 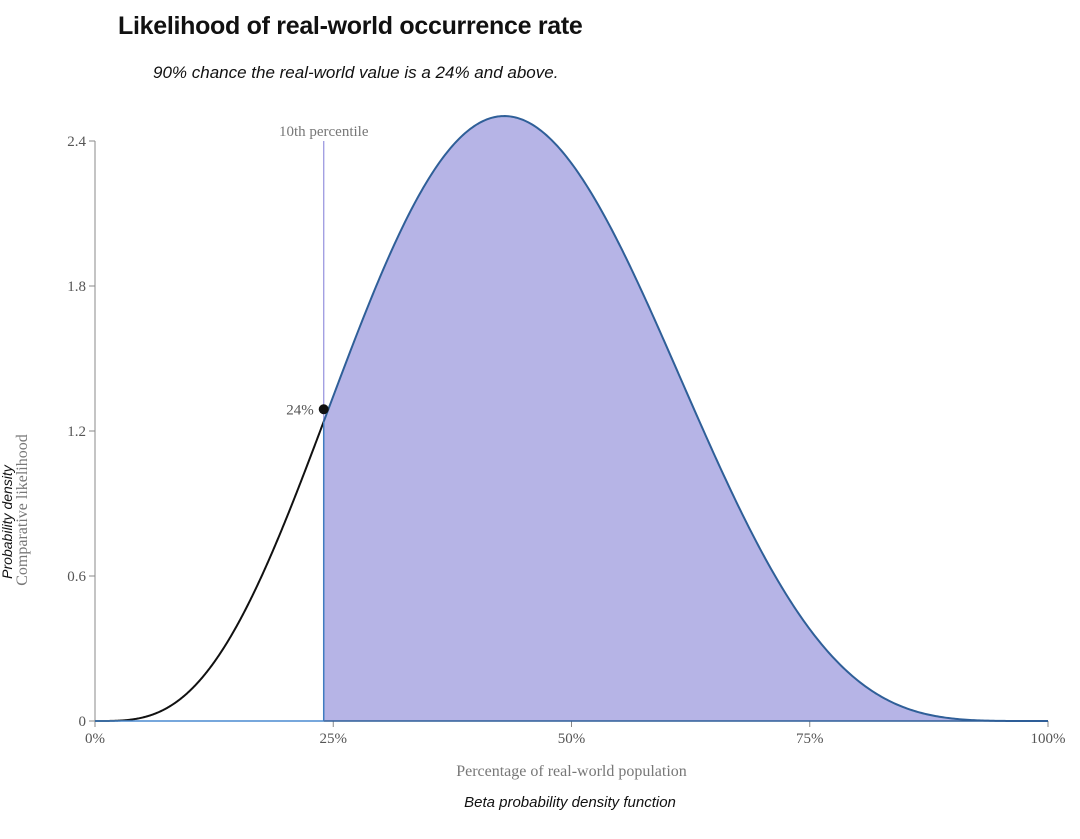 What do you see at coordinates (76, 432) in the screenshot?
I see `y-tick-label: 1.2` at bounding box center [76, 432].